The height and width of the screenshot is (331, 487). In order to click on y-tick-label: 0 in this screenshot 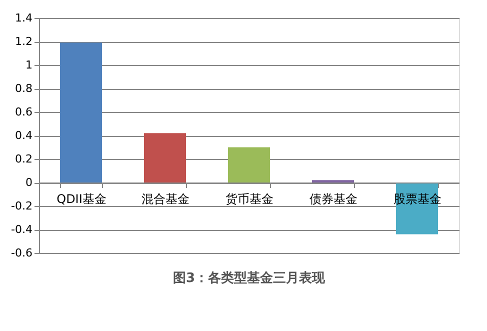, I will do `click(29, 182)`.